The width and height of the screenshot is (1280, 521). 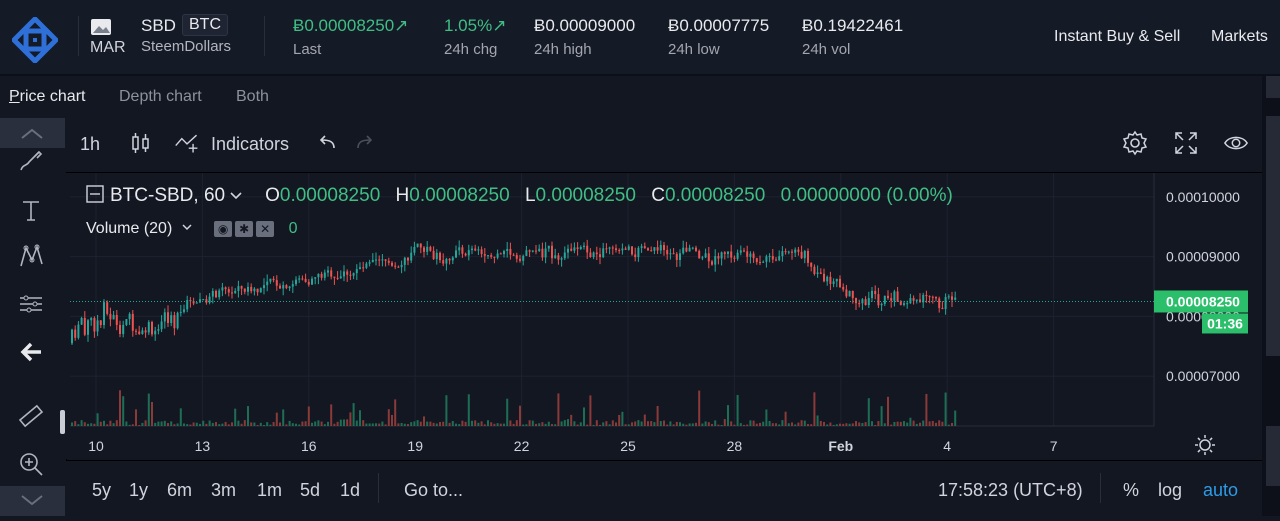 What do you see at coordinates (205, 25) in the screenshot?
I see `pair-quote-badge: BTC` at bounding box center [205, 25].